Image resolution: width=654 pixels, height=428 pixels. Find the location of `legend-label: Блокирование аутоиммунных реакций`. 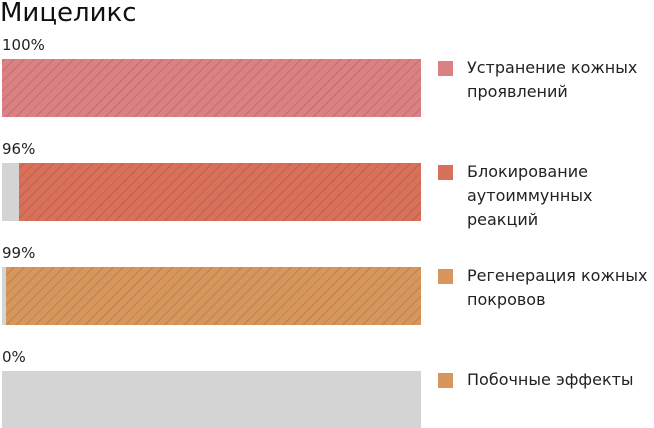

legend-label: Блокирование аутоиммунных реакций is located at coordinates (530, 195).